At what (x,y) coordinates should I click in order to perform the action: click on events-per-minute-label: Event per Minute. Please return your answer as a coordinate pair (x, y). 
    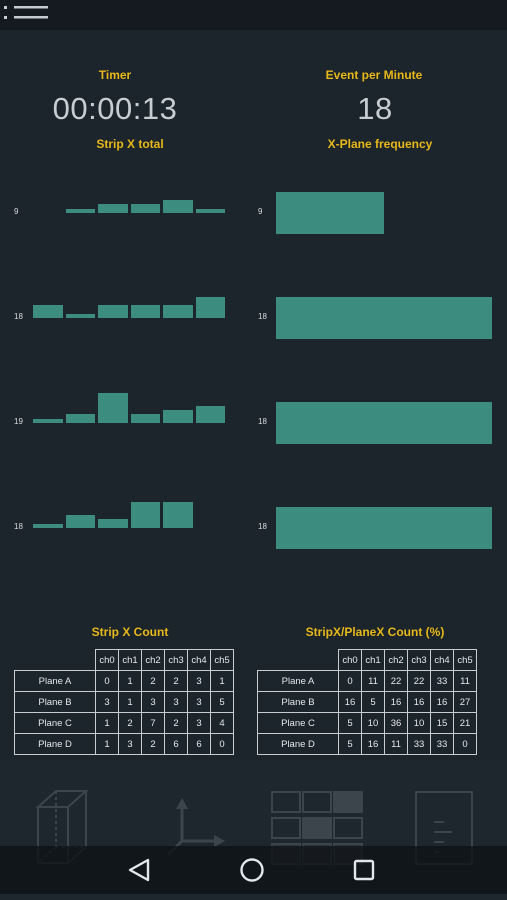
    Looking at the image, I should click on (374, 75).